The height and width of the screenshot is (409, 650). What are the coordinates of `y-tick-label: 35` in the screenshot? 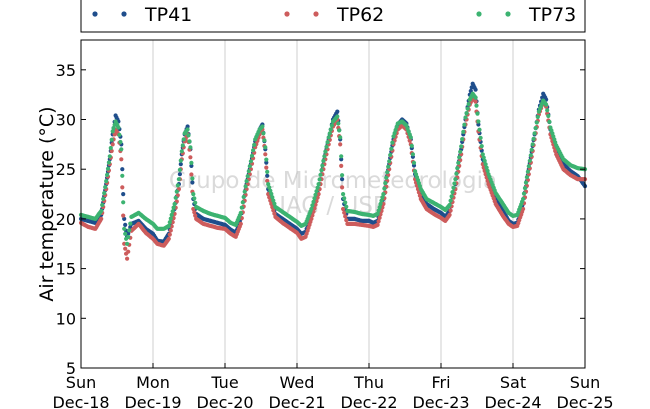 It's located at (66, 70).